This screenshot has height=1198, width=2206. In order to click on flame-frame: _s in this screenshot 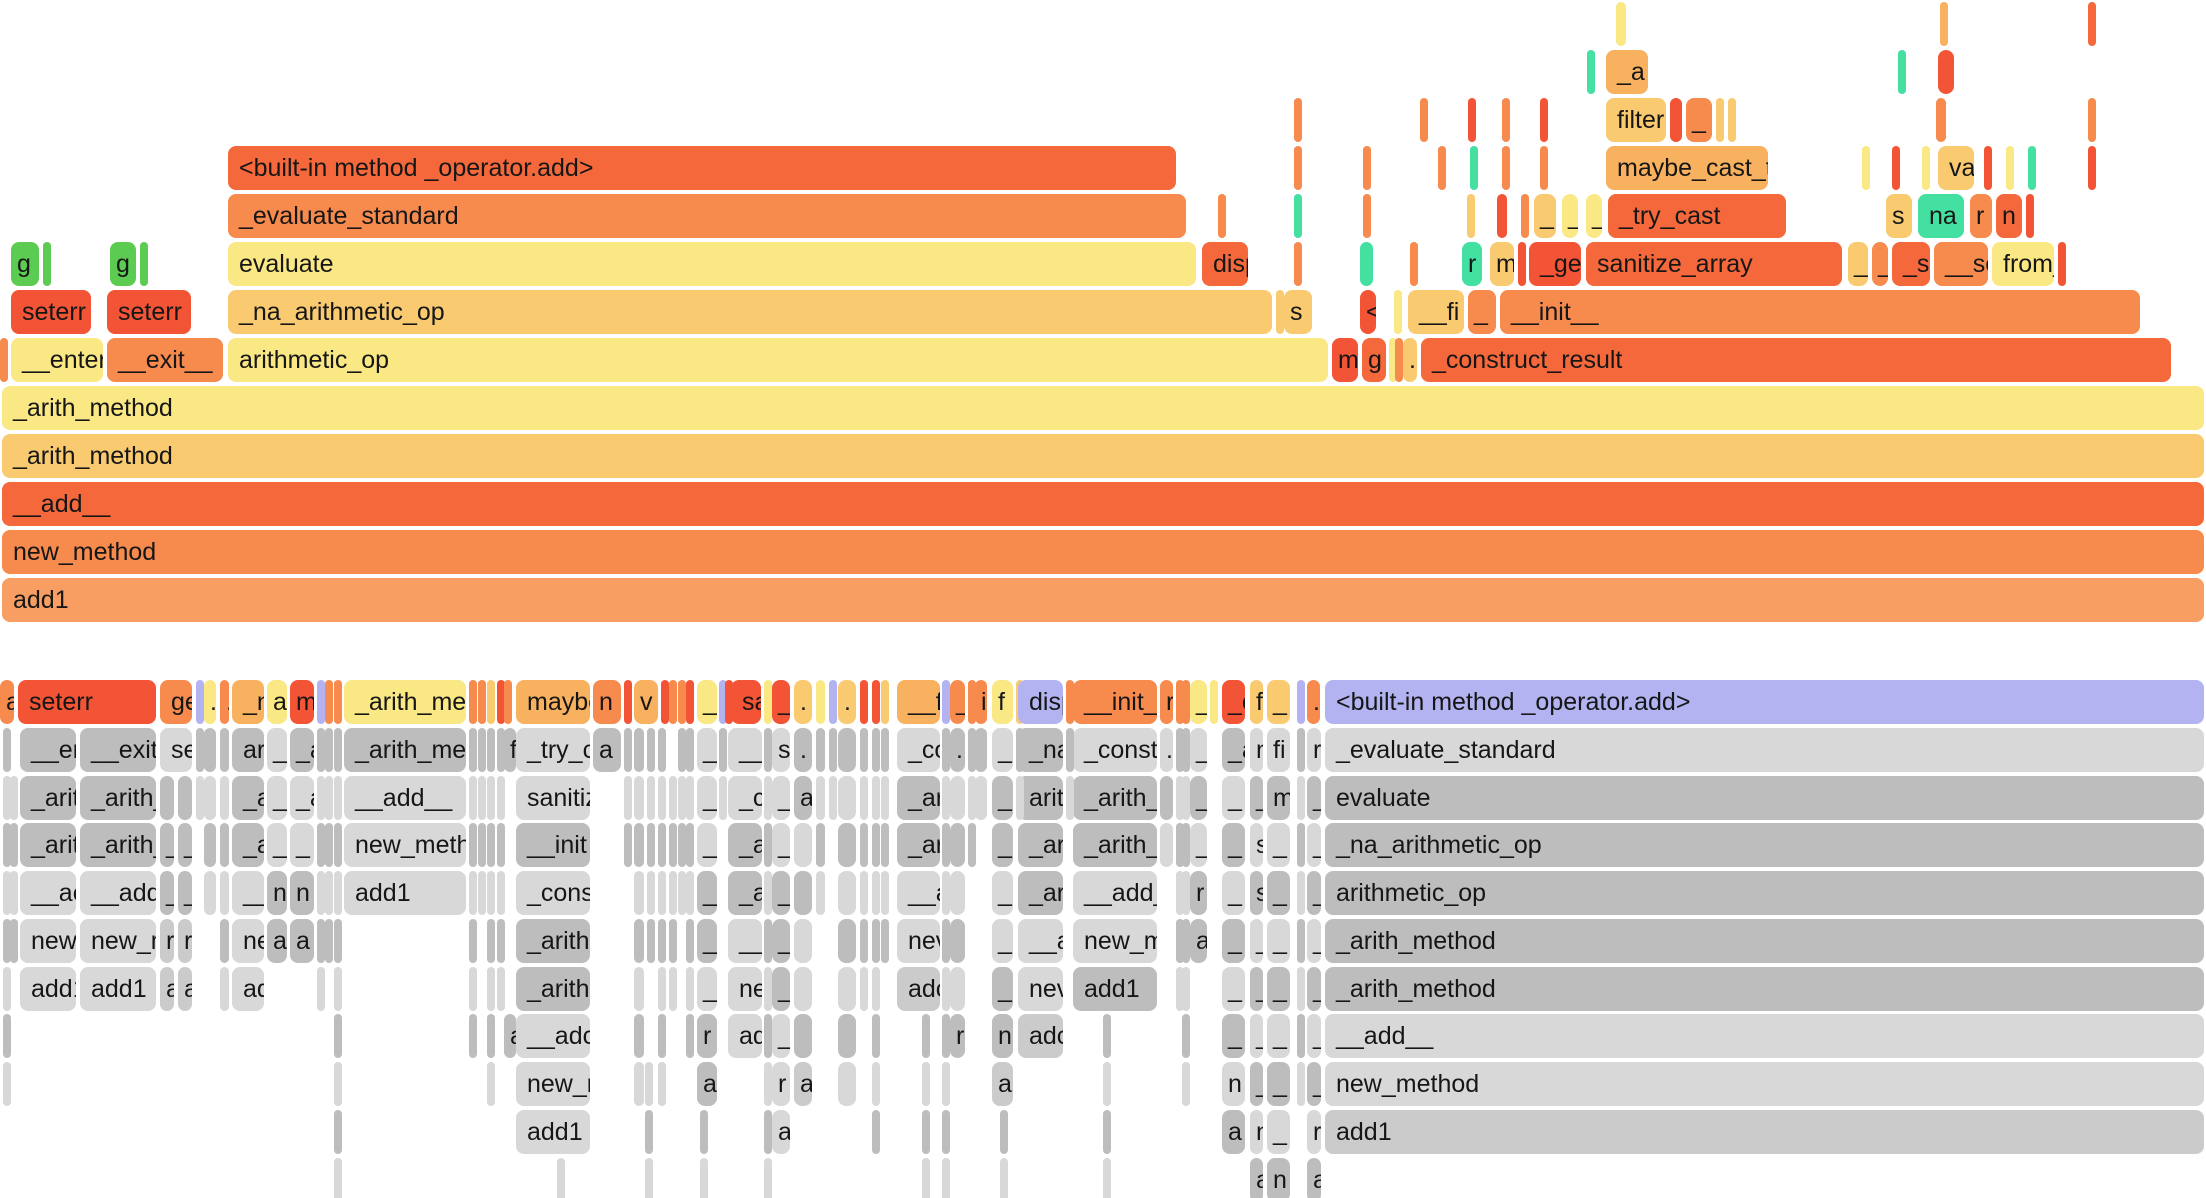, I will do `click(1911, 264)`.